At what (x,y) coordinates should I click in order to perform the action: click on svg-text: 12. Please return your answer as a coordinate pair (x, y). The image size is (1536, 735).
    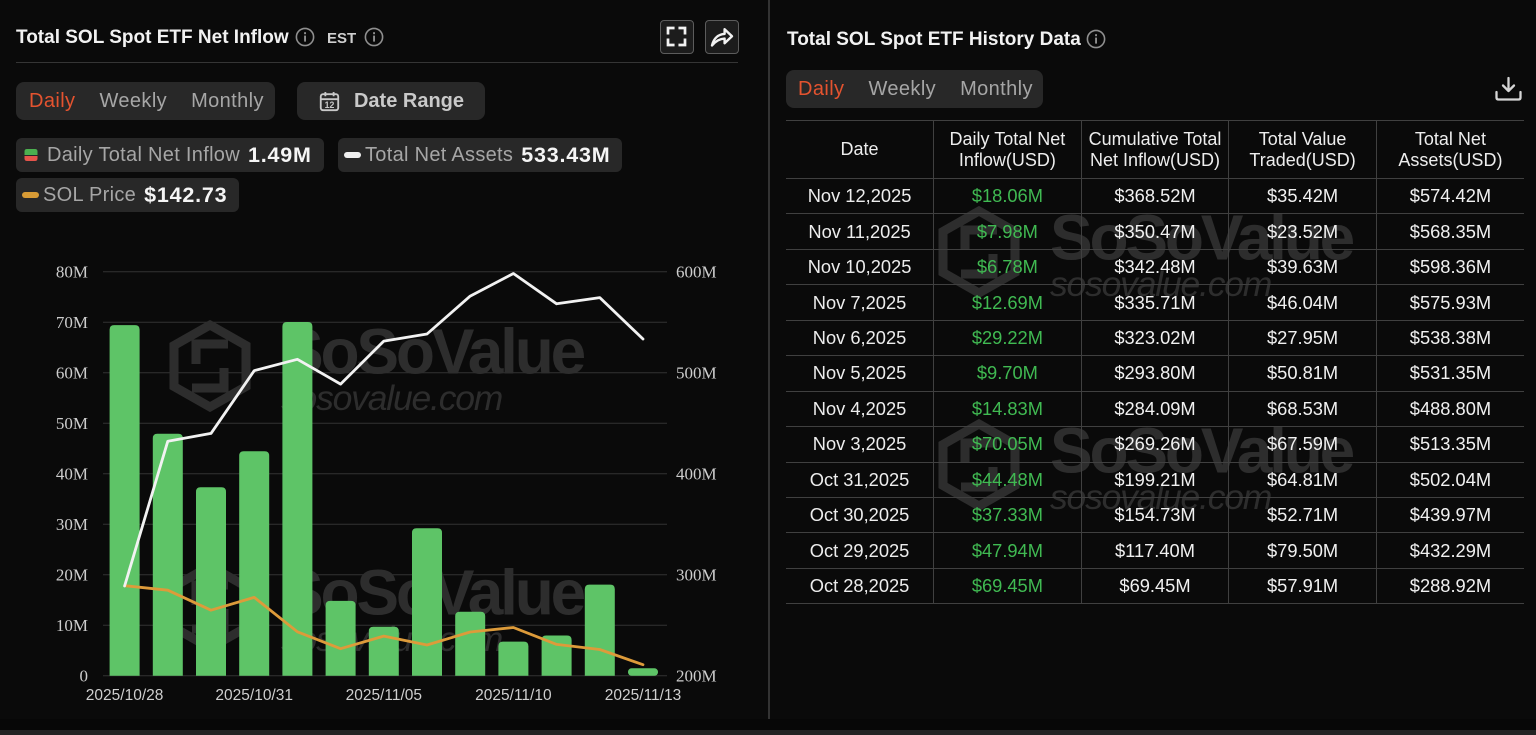
    Looking at the image, I should click on (330, 104).